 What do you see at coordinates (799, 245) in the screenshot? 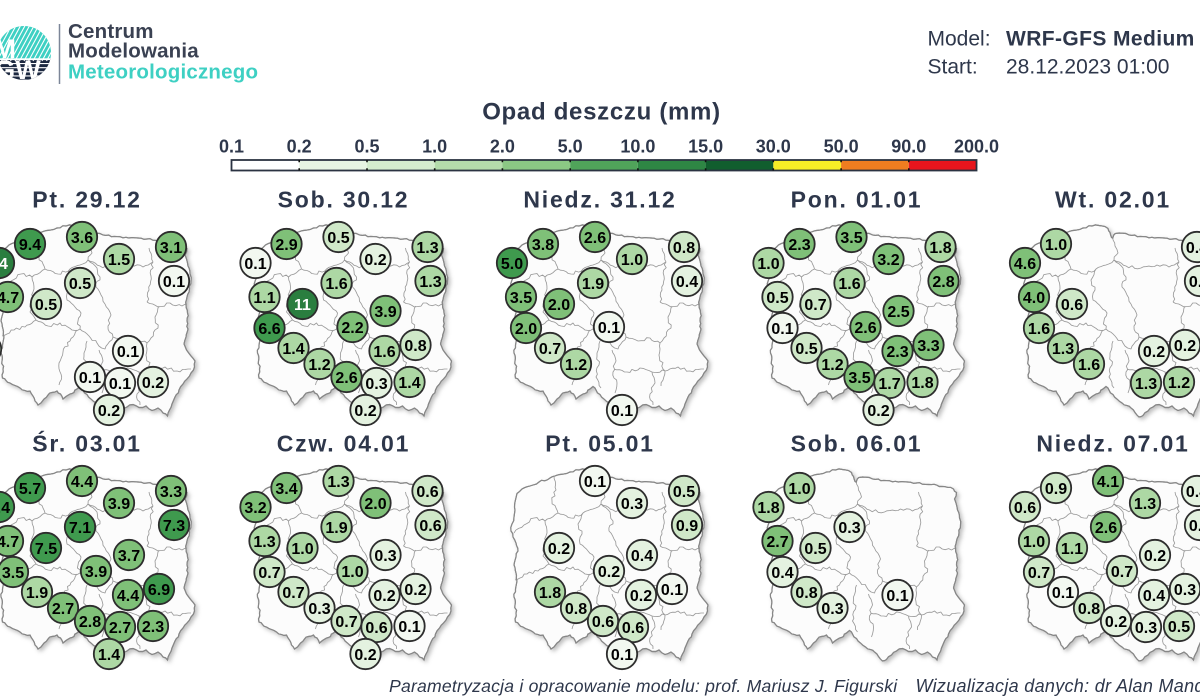
I see `svg-text: 2.3` at bounding box center [799, 245].